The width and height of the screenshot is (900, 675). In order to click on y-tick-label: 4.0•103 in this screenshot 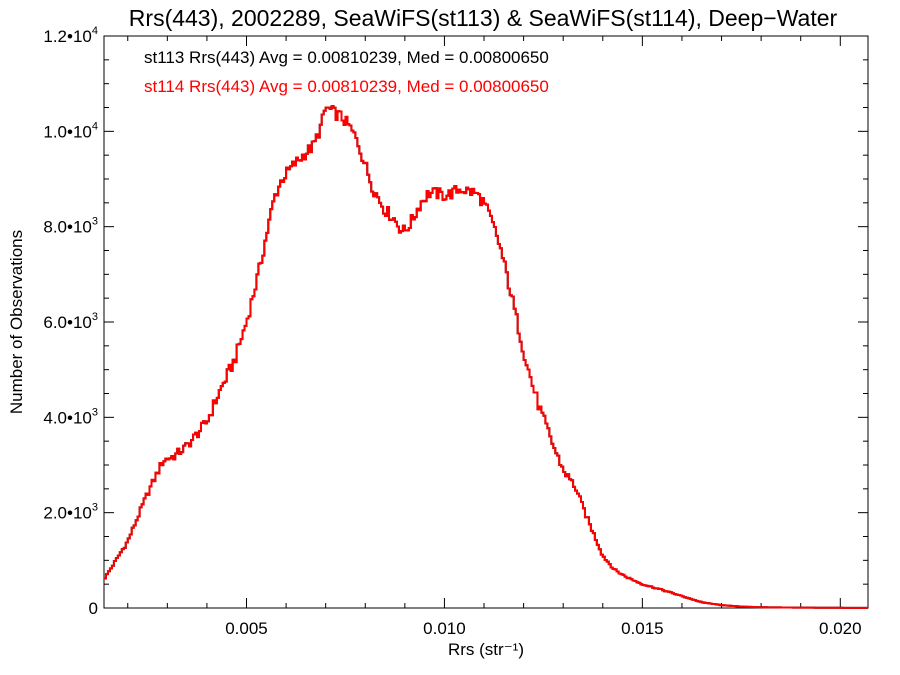, I will do `click(70, 416)`.